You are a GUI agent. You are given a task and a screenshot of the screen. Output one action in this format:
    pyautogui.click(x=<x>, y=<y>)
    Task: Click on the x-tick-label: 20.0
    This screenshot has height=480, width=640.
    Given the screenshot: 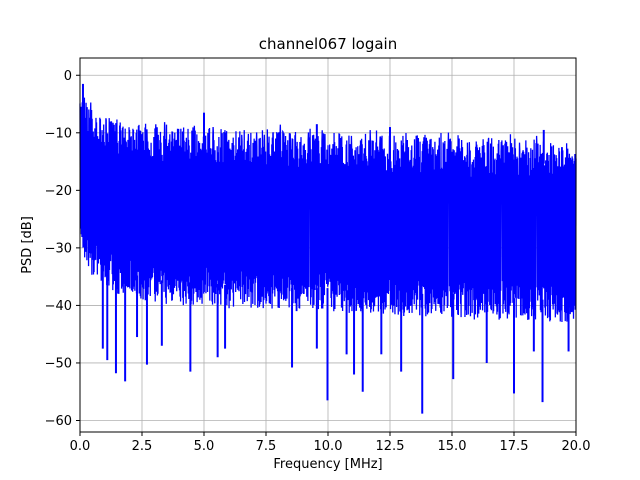 What is the action you would take?
    pyautogui.click(x=576, y=446)
    